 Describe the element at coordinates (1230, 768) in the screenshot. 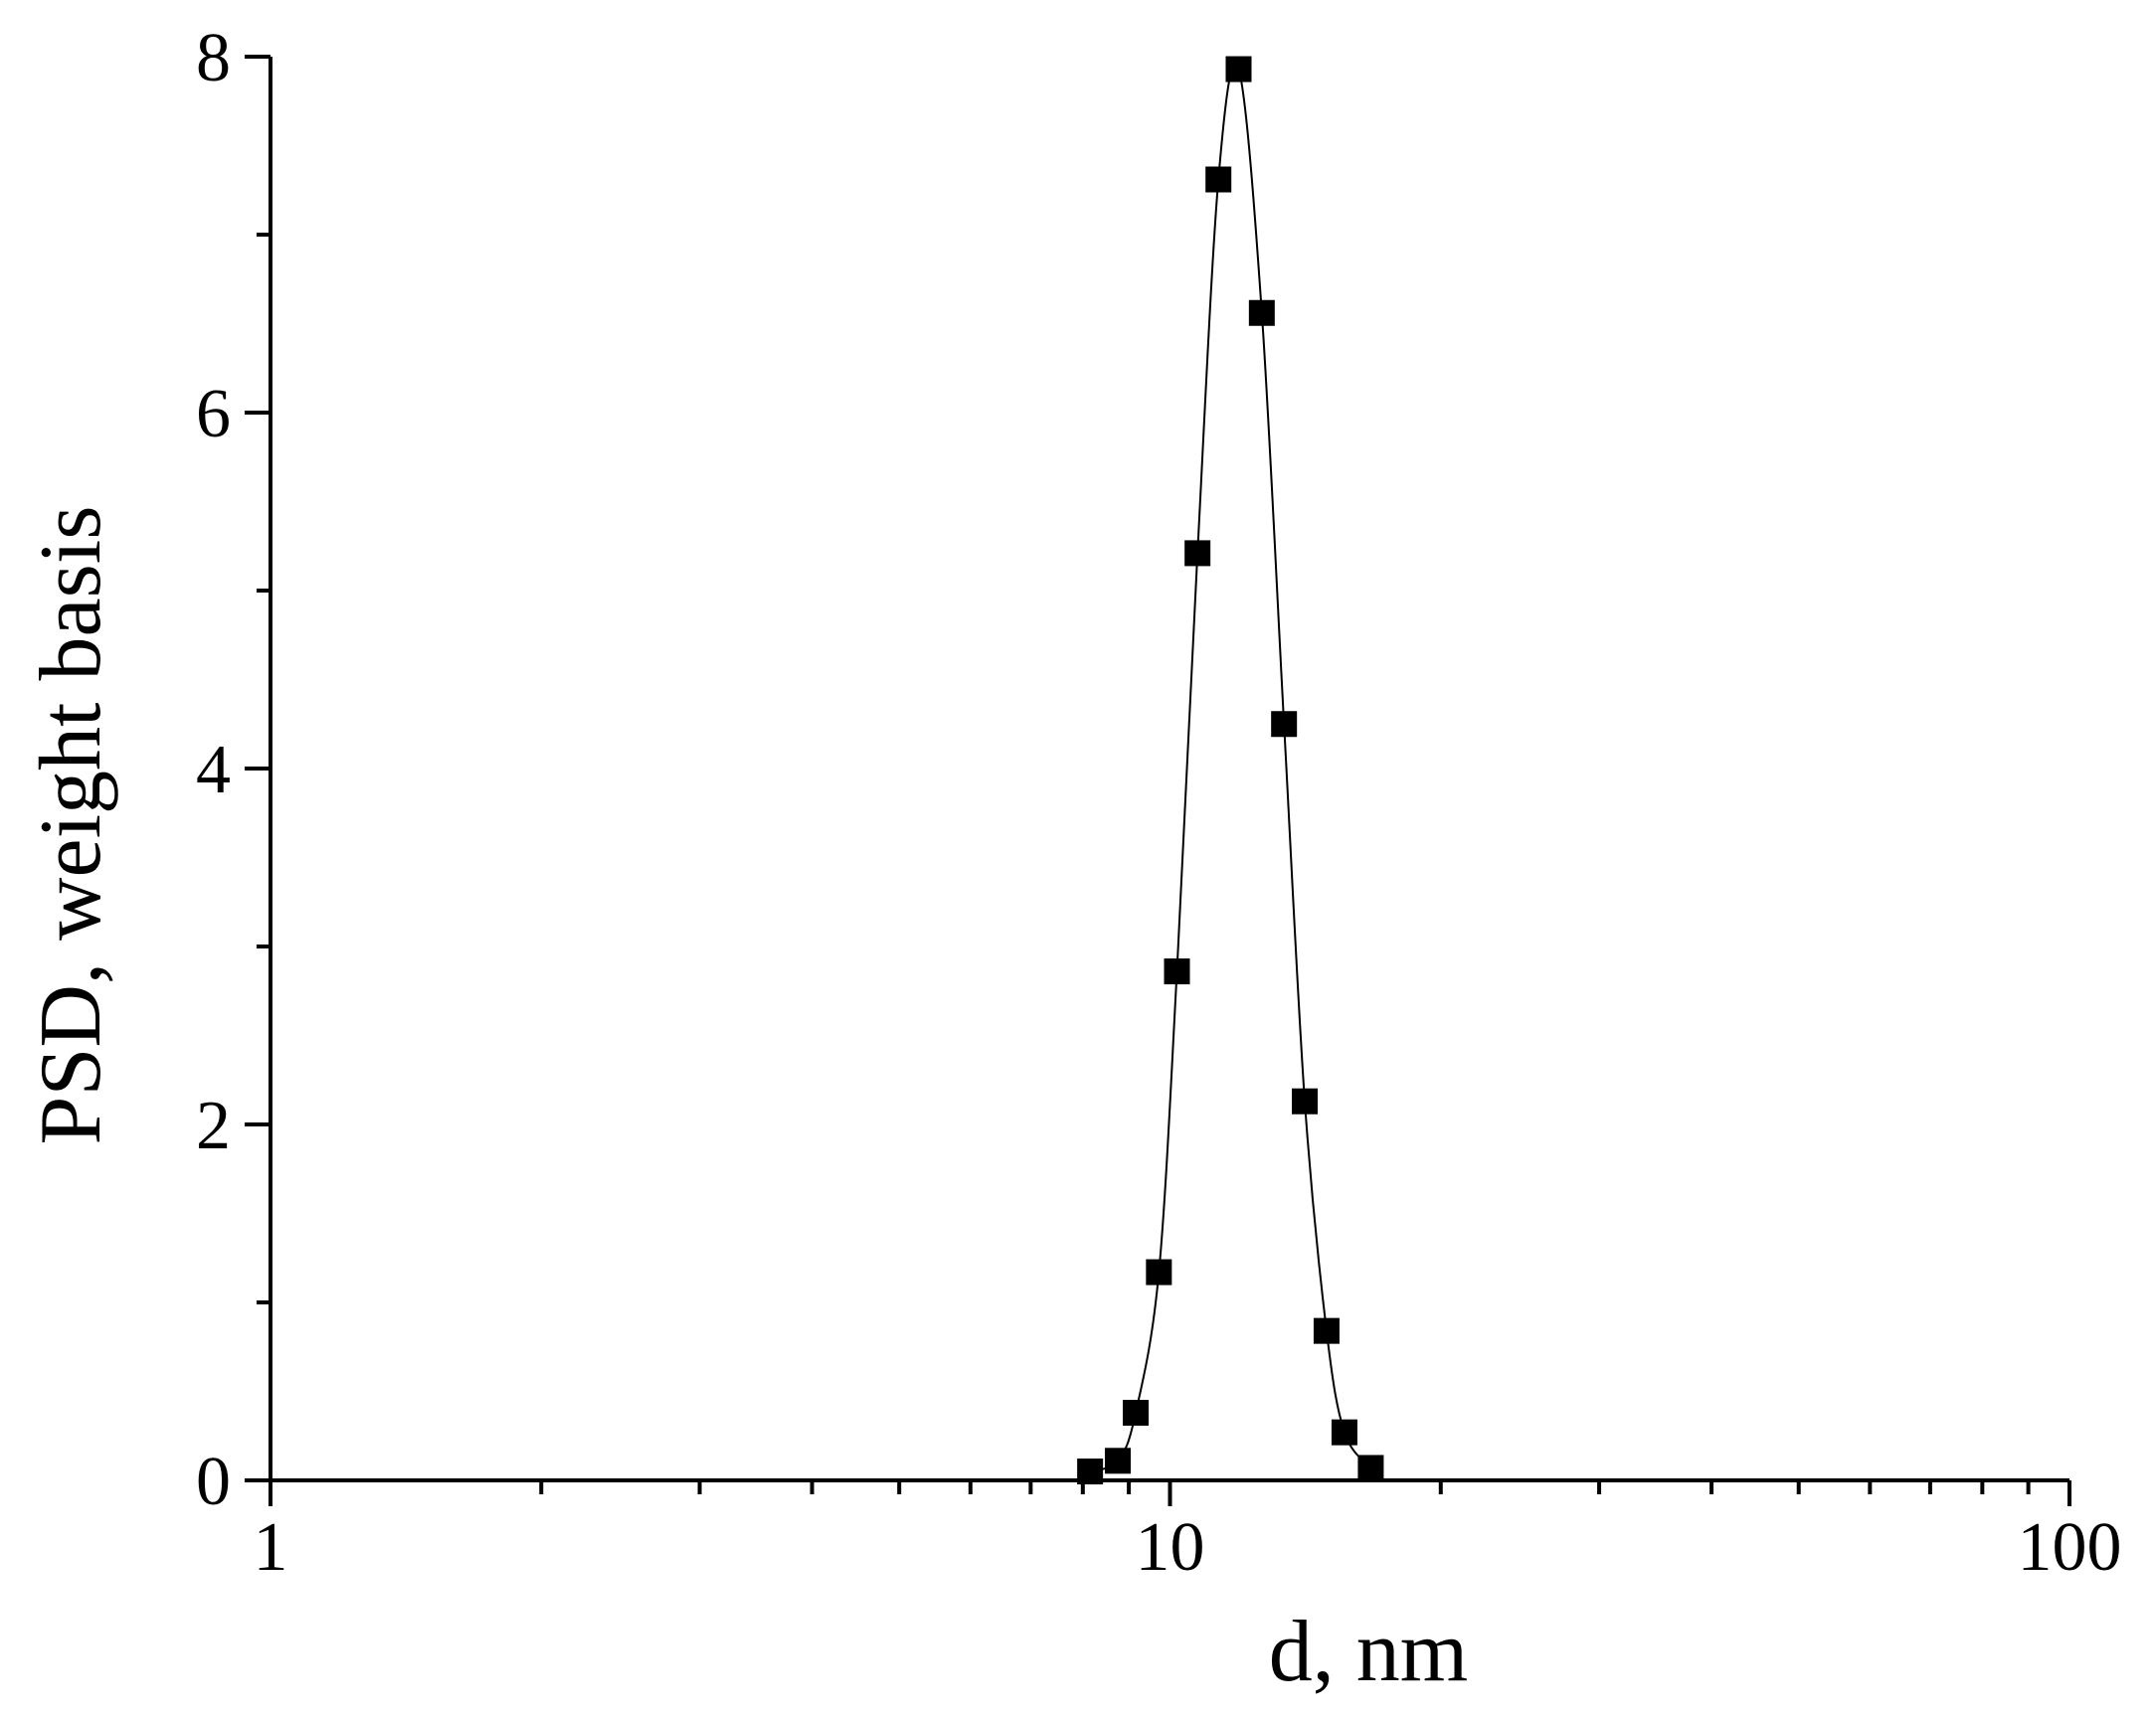

I see `fit-line` at that location.